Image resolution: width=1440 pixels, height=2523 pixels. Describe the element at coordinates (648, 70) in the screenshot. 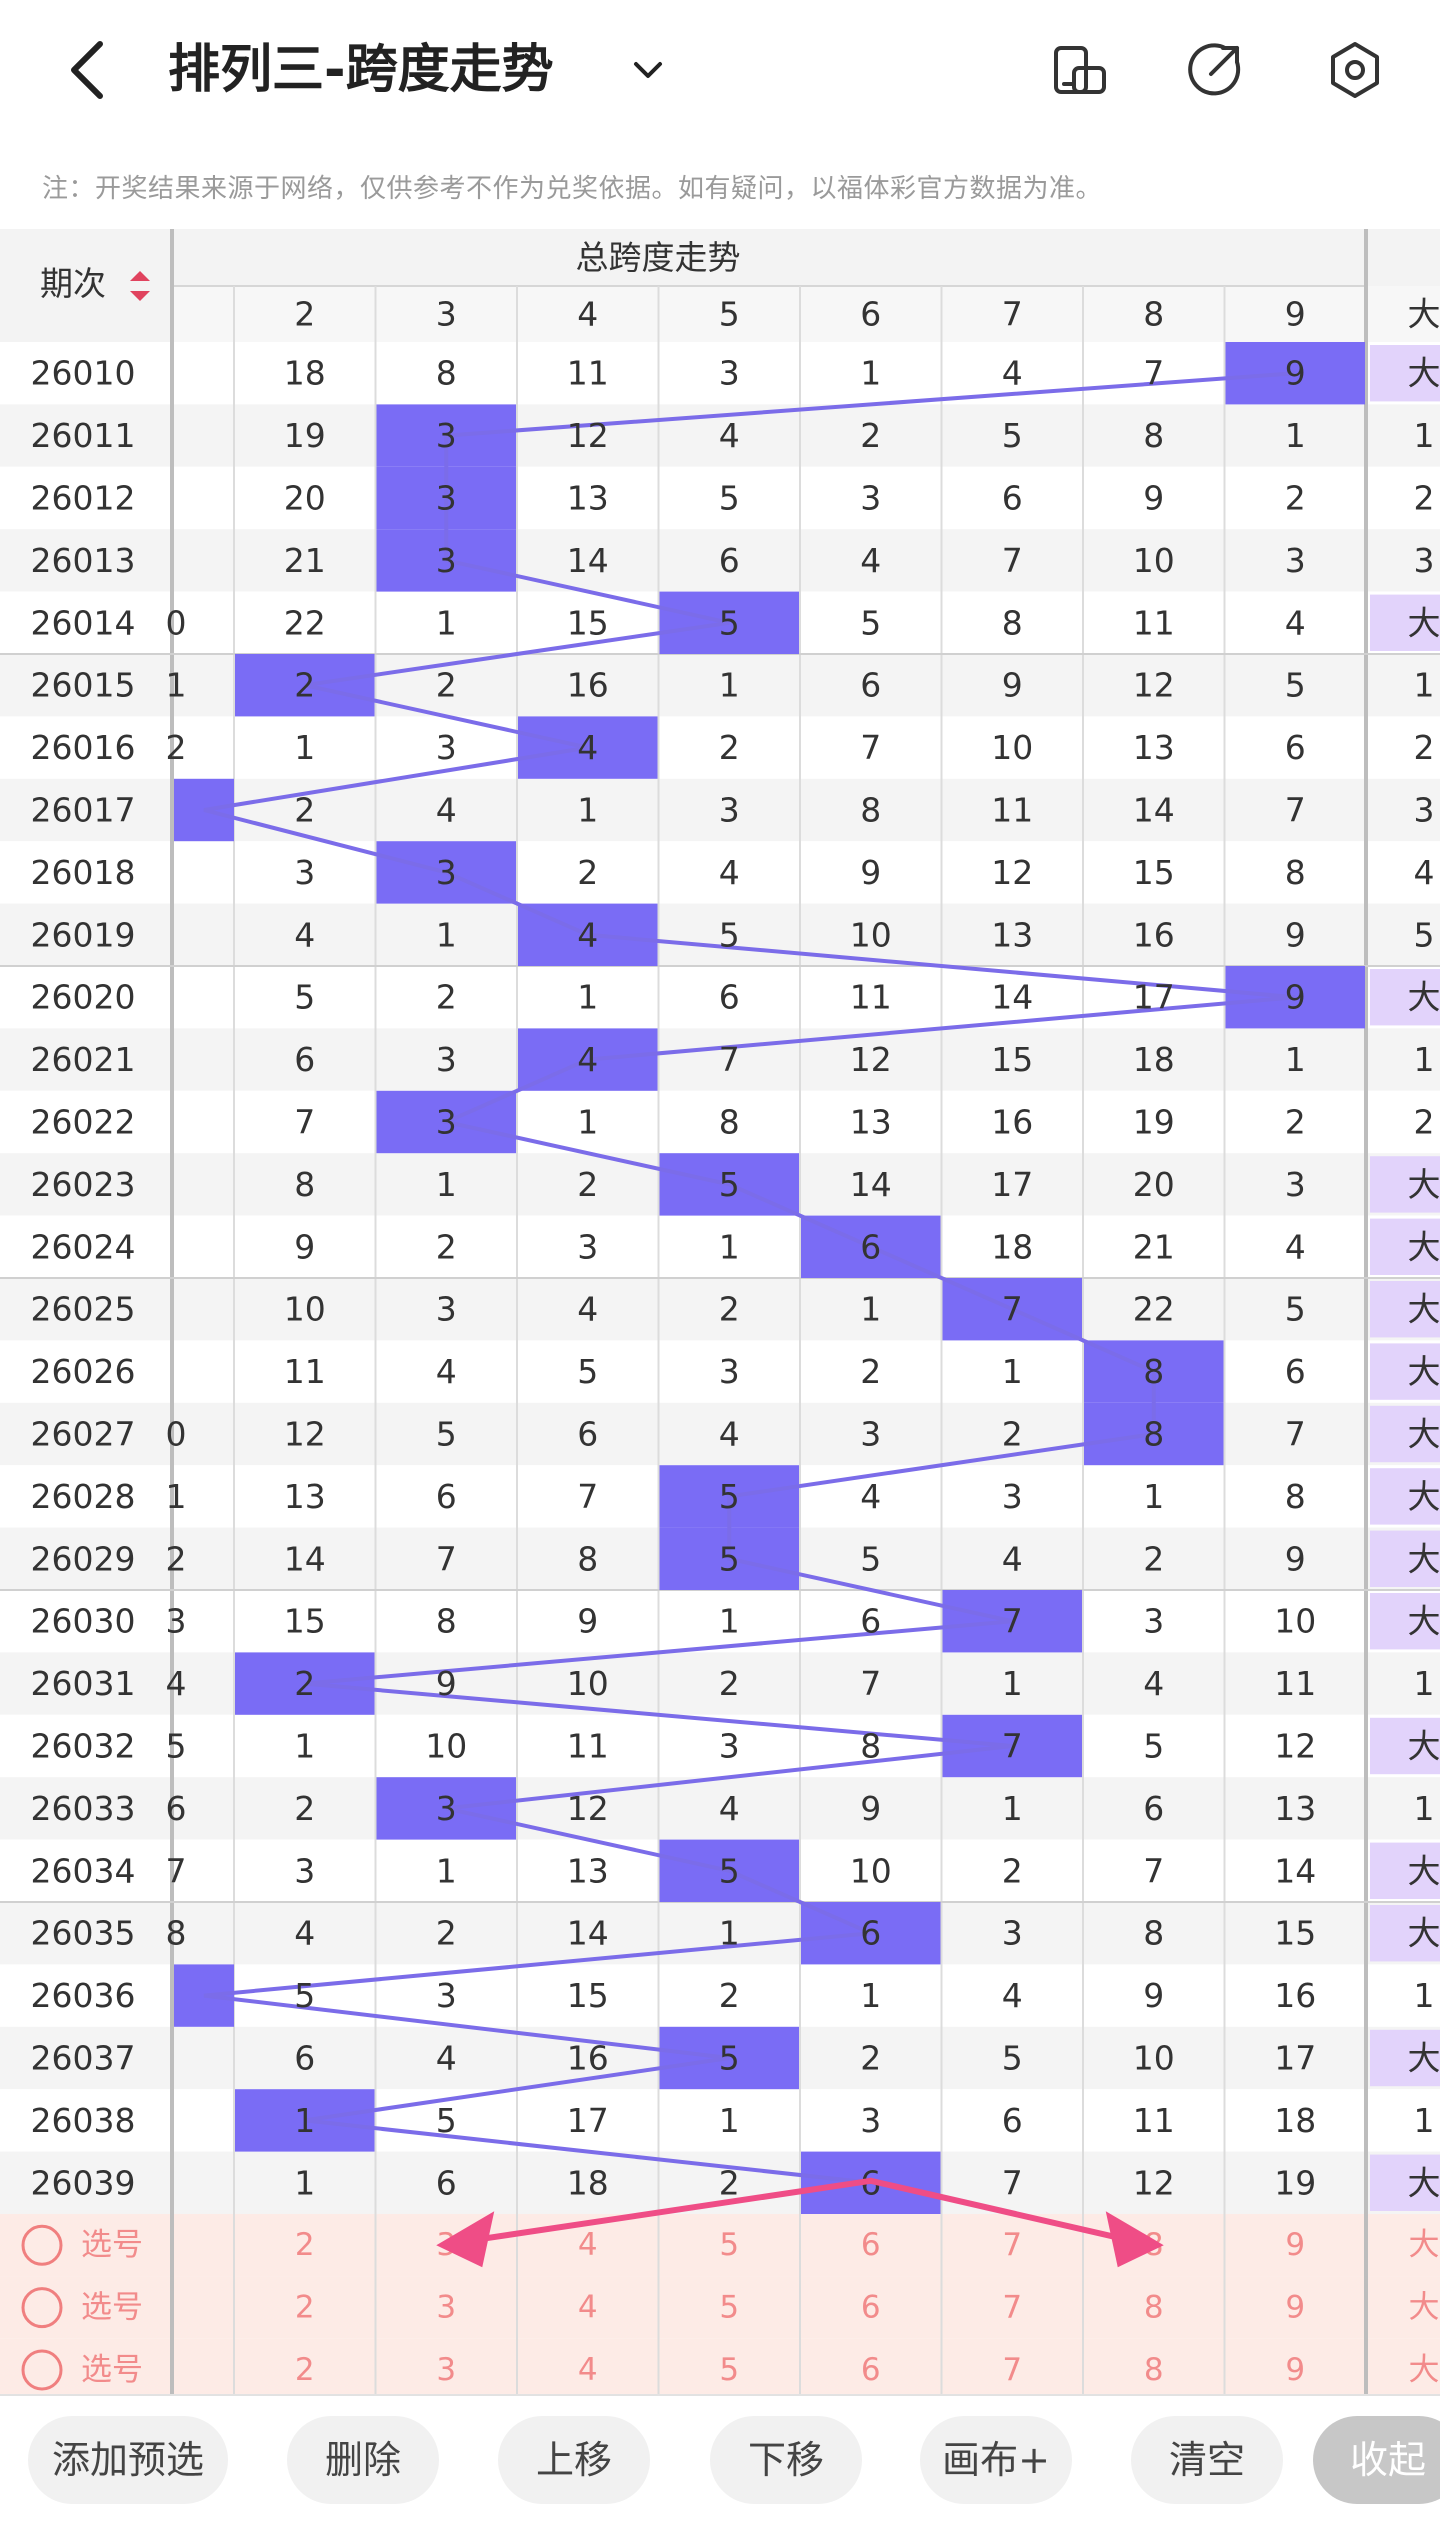

I see `chevron-down-icon` at that location.